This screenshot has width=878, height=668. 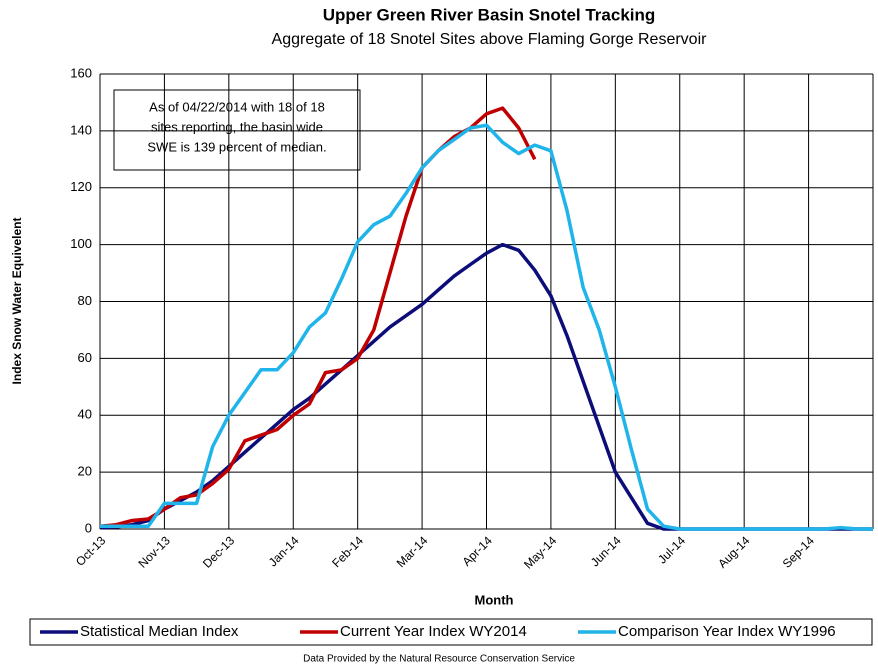 I want to click on x-tick-label: Oct-13, so click(x=91, y=551).